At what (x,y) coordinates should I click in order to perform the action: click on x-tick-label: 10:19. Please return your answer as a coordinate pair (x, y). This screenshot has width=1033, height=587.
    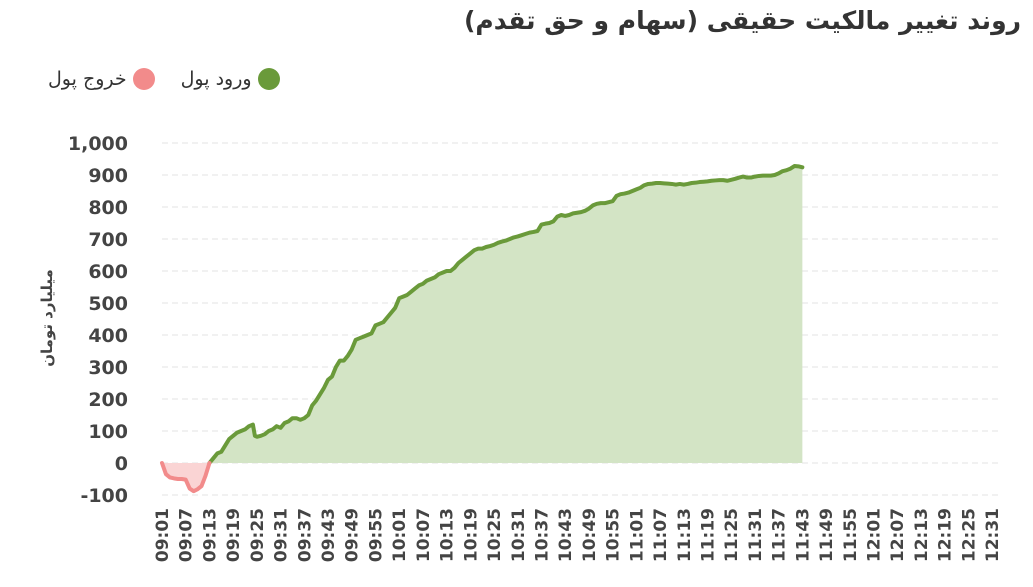
    Looking at the image, I should click on (471, 535).